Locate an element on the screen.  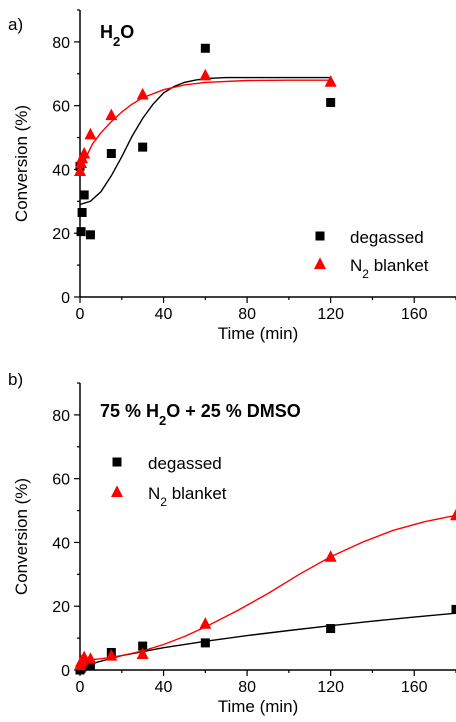
panel-letter: b) is located at coordinates (15, 379).